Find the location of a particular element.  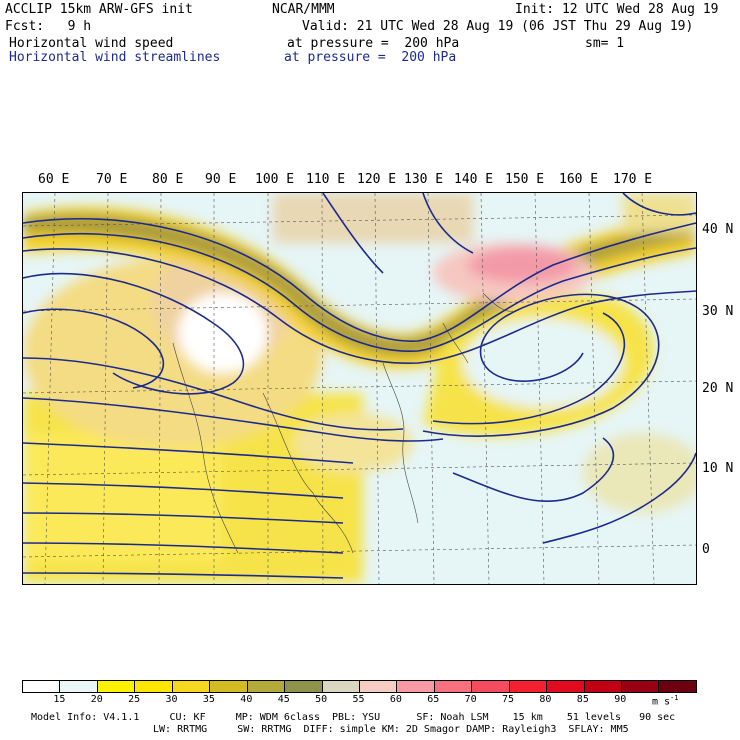

longitude-label: 60 E is located at coordinates (54, 179).